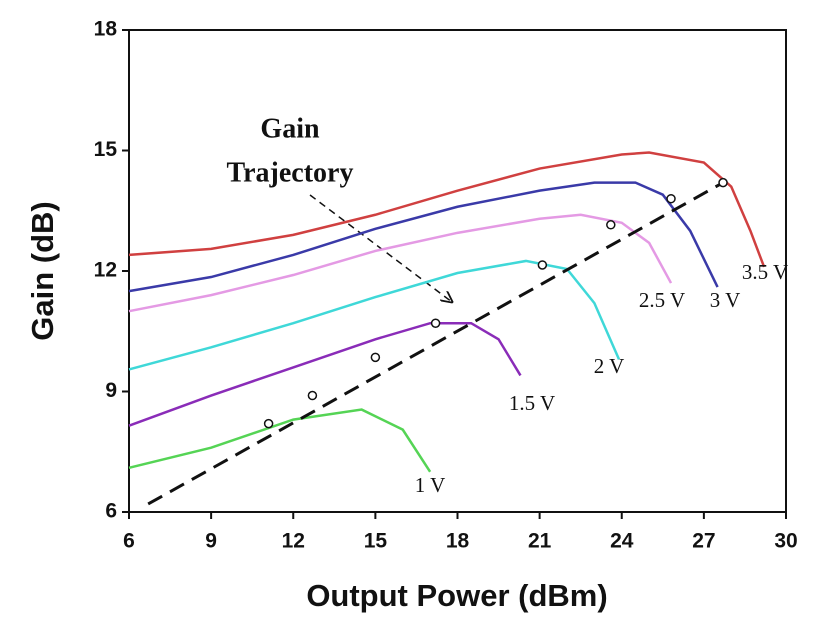  Describe the element at coordinates (703, 541) in the screenshot. I see `x-tick-label: 27` at that location.